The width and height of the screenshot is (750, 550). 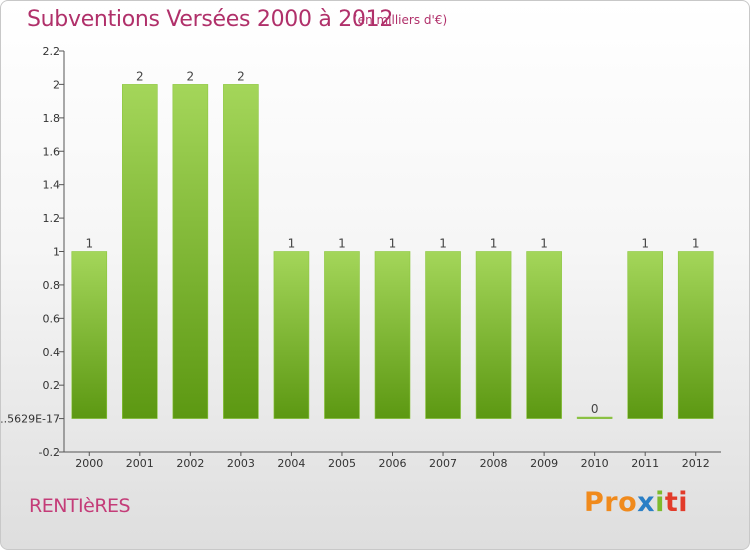 I want to click on y-tick-label: 0.2, so click(x=52, y=385).